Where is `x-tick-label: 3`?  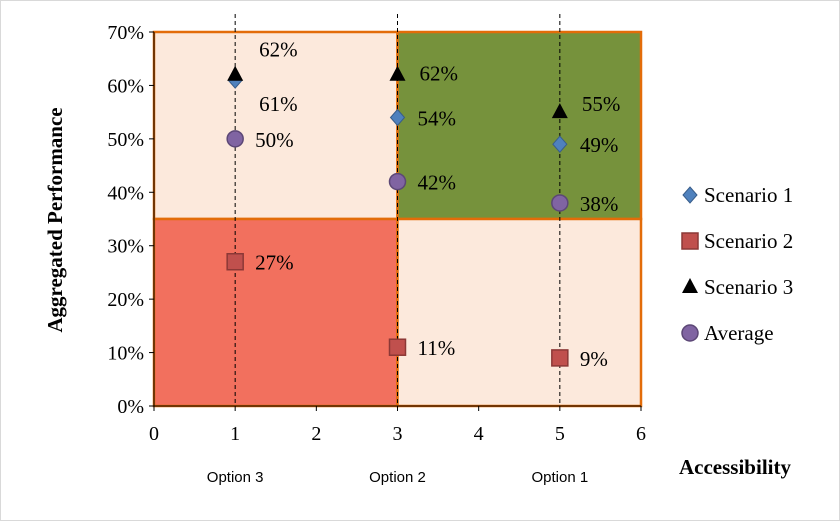
x-tick-label: 3 is located at coordinates (398, 434).